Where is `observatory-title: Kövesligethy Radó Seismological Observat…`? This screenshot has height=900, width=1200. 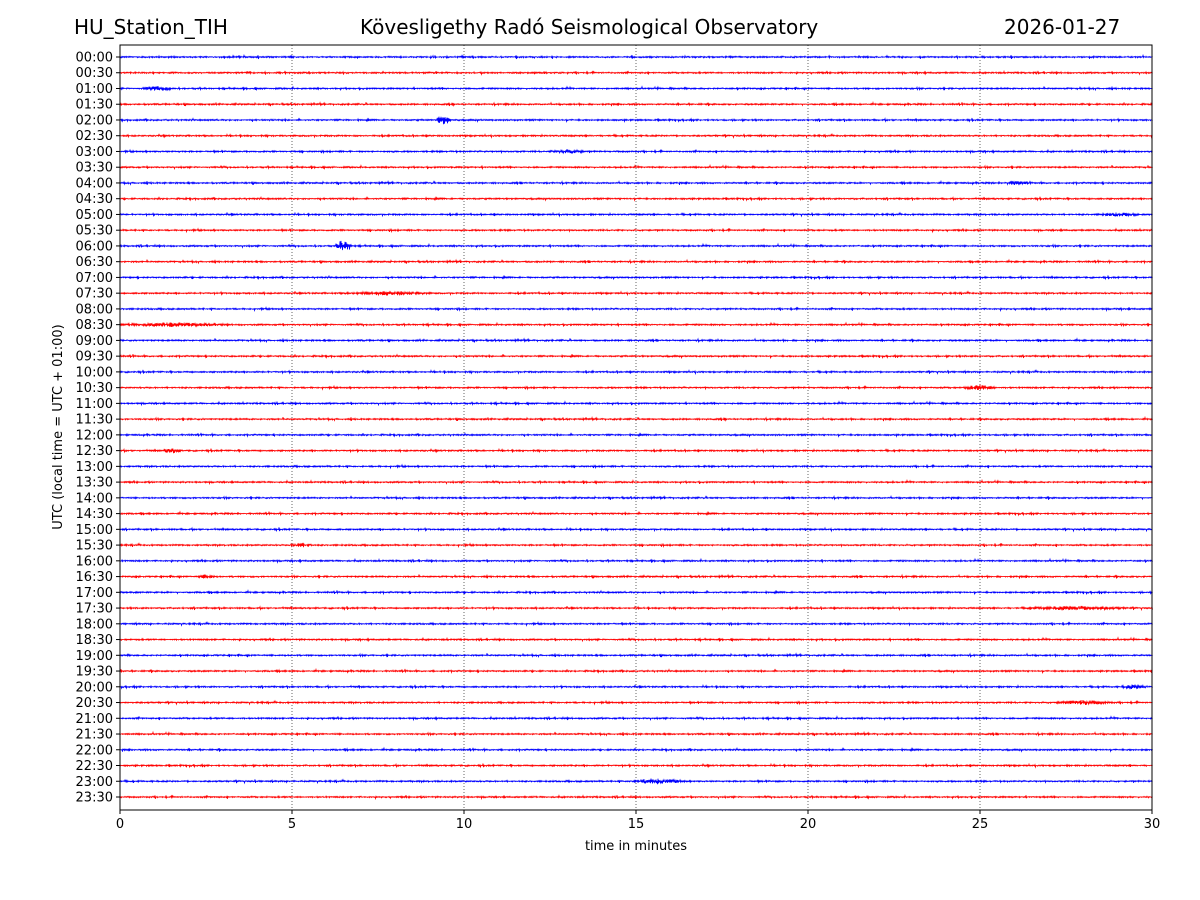
observatory-title: Kövesligethy Radó Seismological Observat… is located at coordinates (589, 27).